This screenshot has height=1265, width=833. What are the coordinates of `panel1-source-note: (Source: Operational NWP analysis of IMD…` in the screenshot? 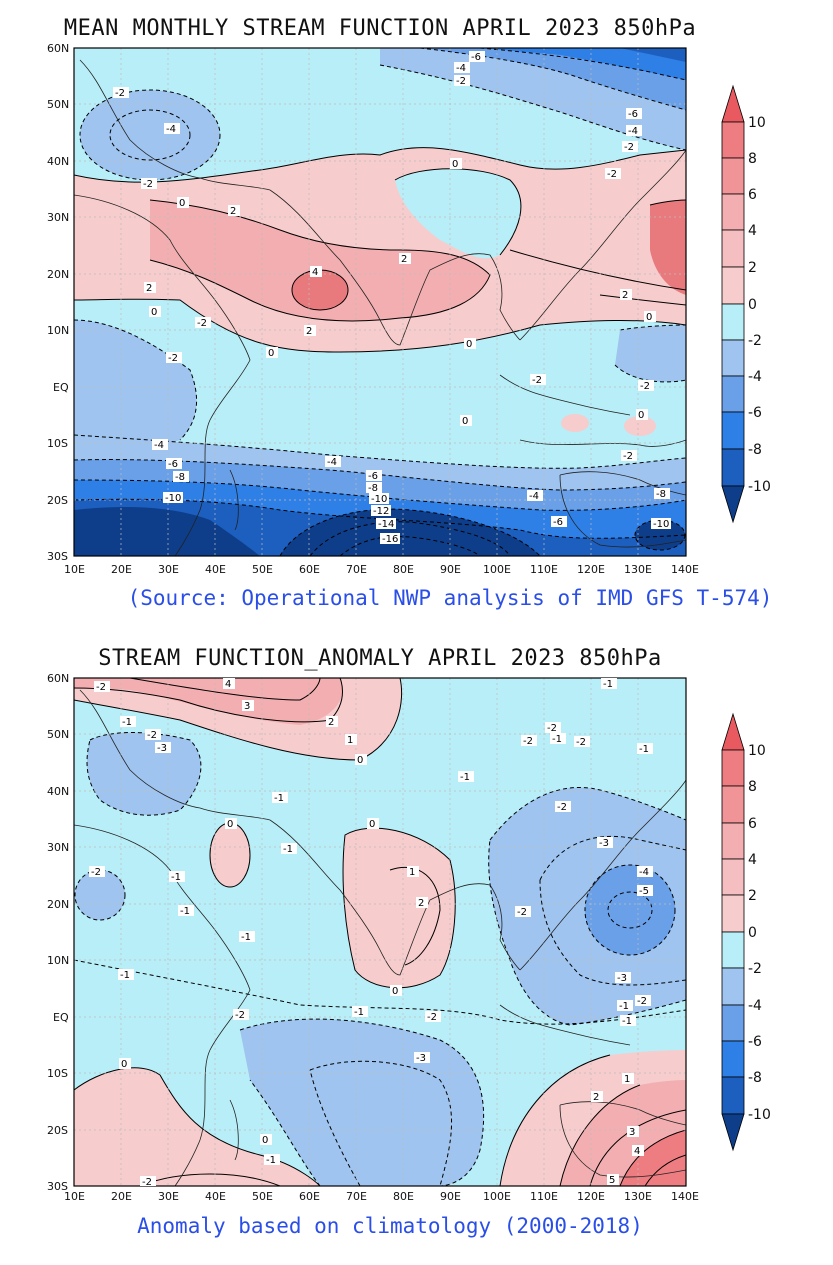 It's located at (450, 598).